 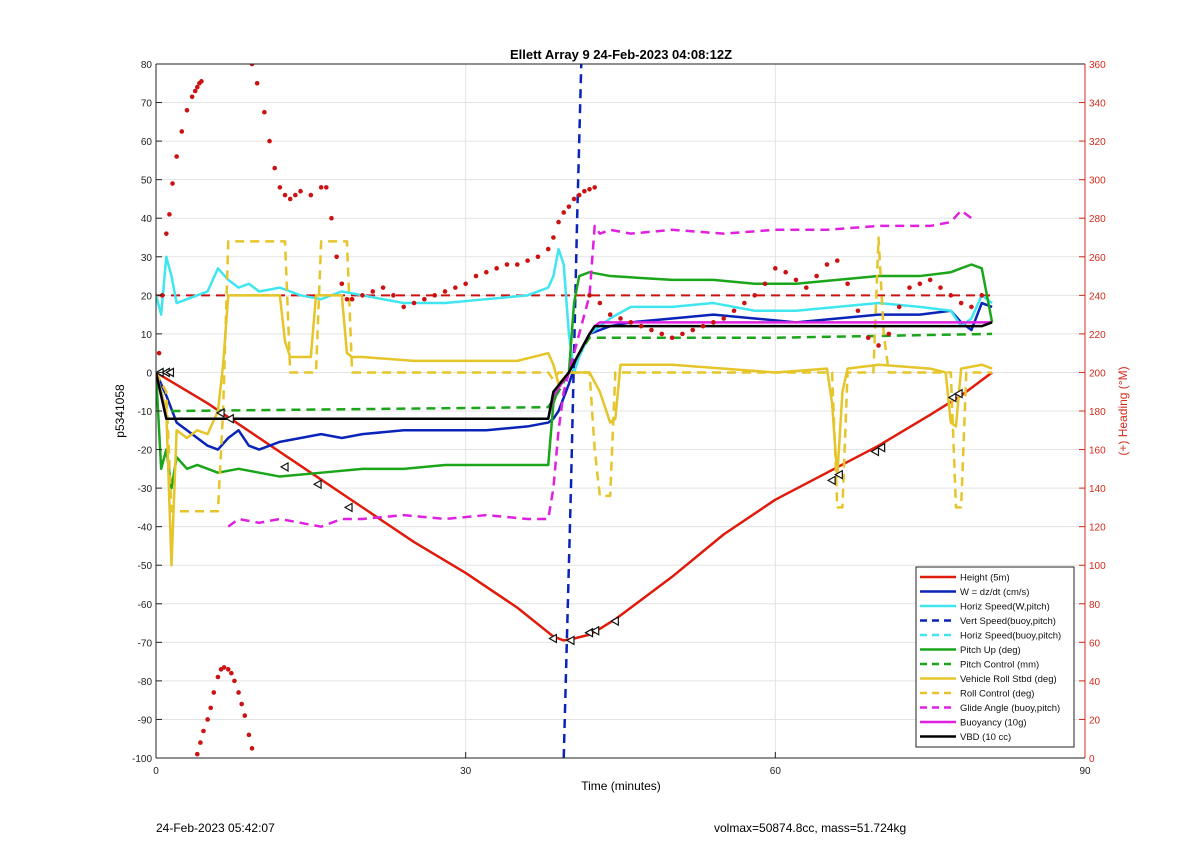 What do you see at coordinates (1095, 720) in the screenshot?
I see `y-tick-label-right: 20` at bounding box center [1095, 720].